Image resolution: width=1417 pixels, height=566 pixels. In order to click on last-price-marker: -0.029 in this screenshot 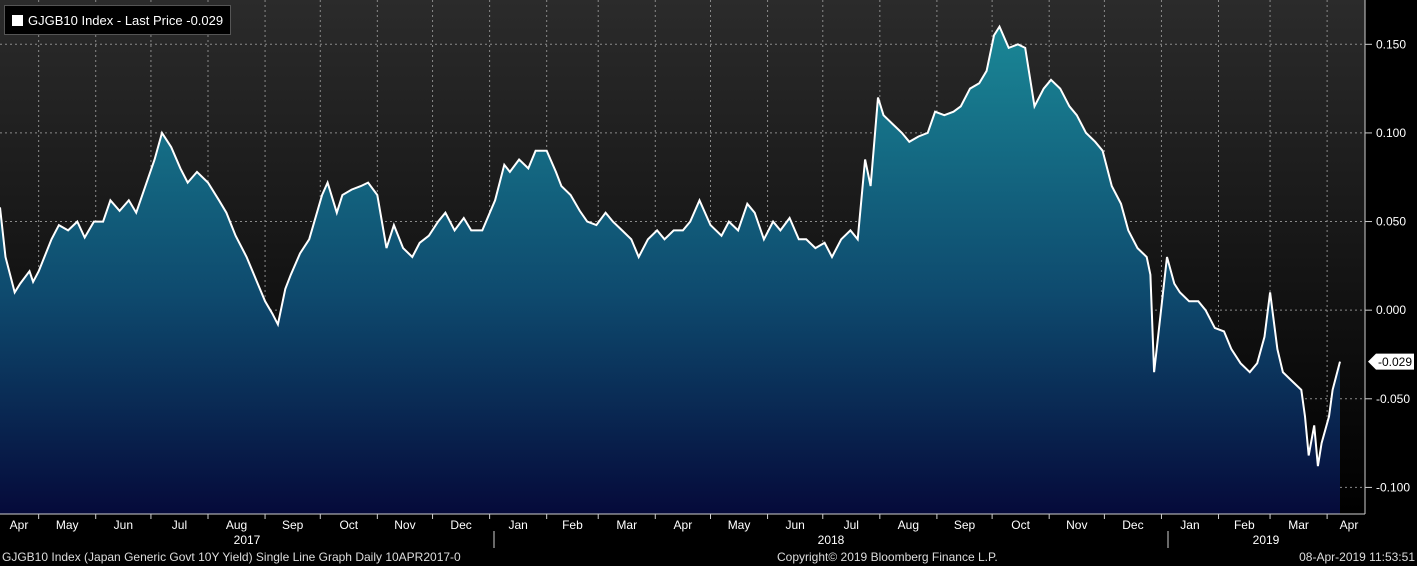, I will do `click(1391, 361)`.